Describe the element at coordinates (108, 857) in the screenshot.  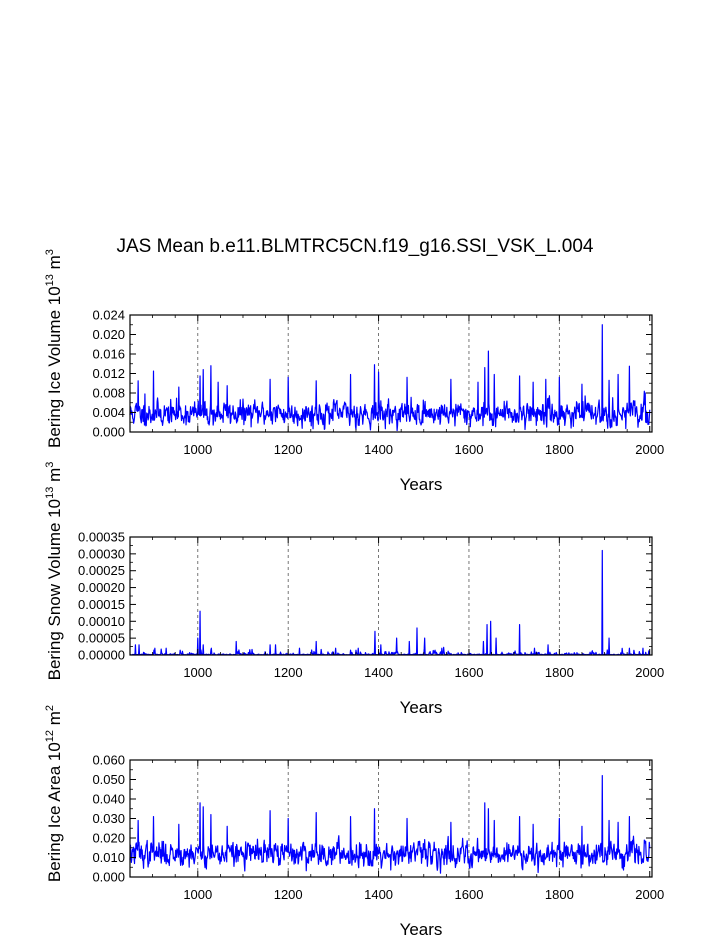
I see `y-tick-label: 0.010` at that location.